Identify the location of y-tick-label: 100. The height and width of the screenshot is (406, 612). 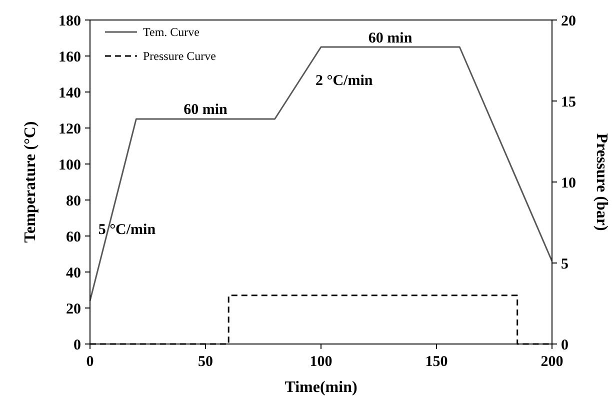
(69, 165).